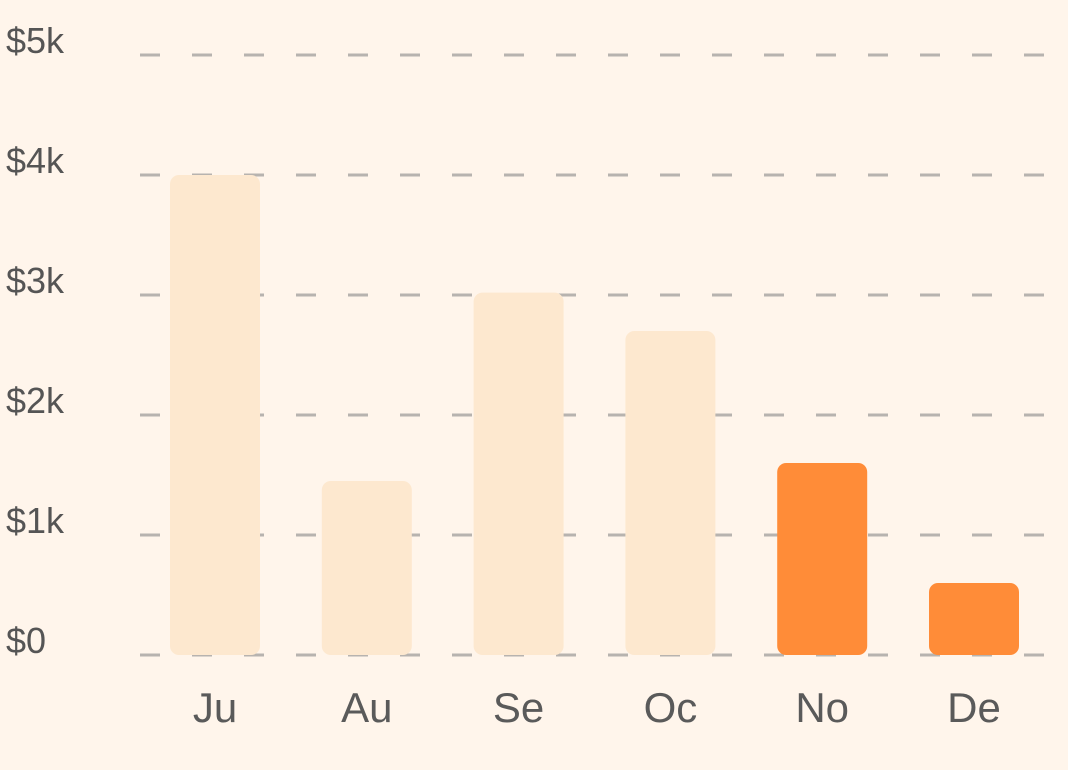 The height and width of the screenshot is (770, 1068). I want to click on bar-oc, so click(670, 493).